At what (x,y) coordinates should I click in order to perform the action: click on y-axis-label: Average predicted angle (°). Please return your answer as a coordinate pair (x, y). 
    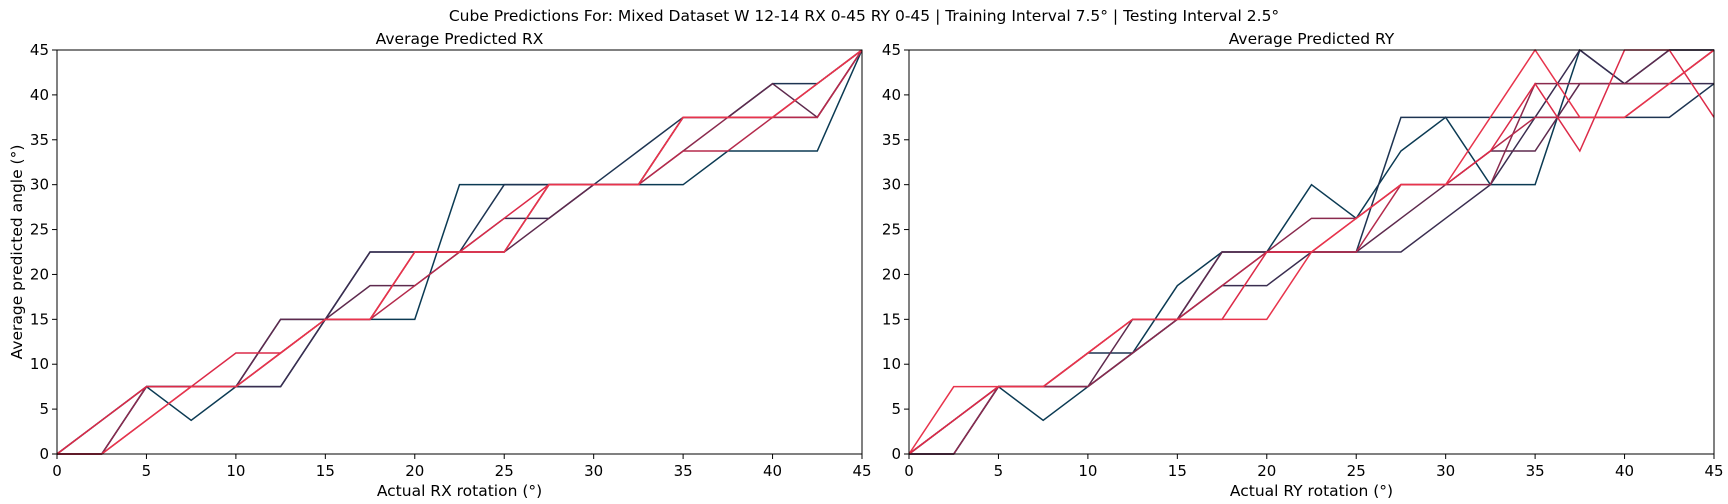
    Looking at the image, I should click on (17, 252).